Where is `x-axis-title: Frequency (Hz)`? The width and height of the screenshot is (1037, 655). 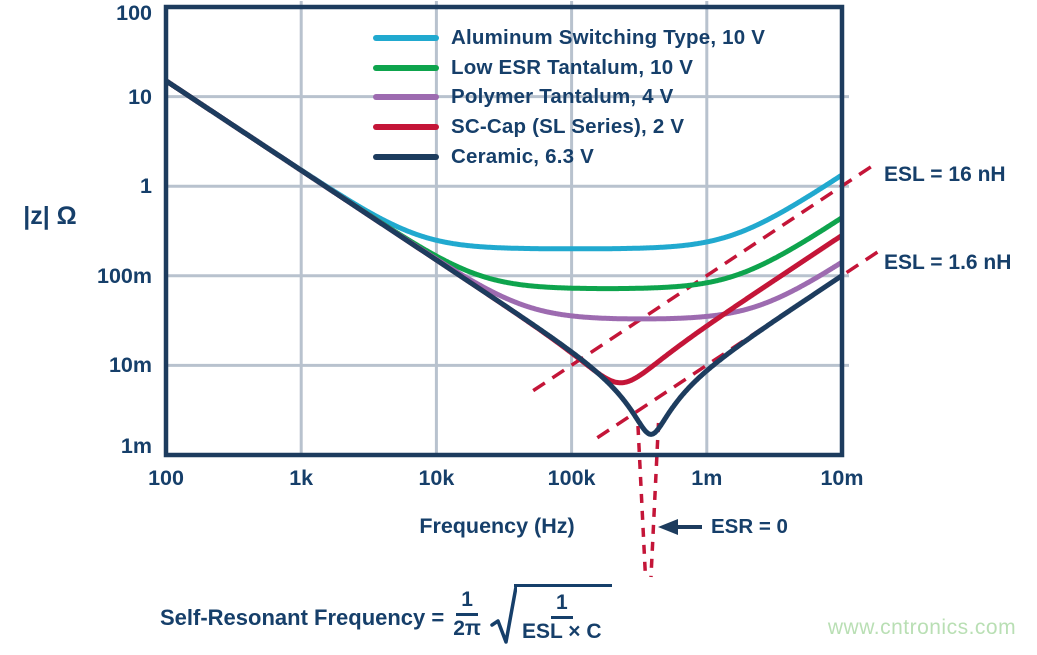
x-axis-title: Frequency (Hz) is located at coordinates (497, 526).